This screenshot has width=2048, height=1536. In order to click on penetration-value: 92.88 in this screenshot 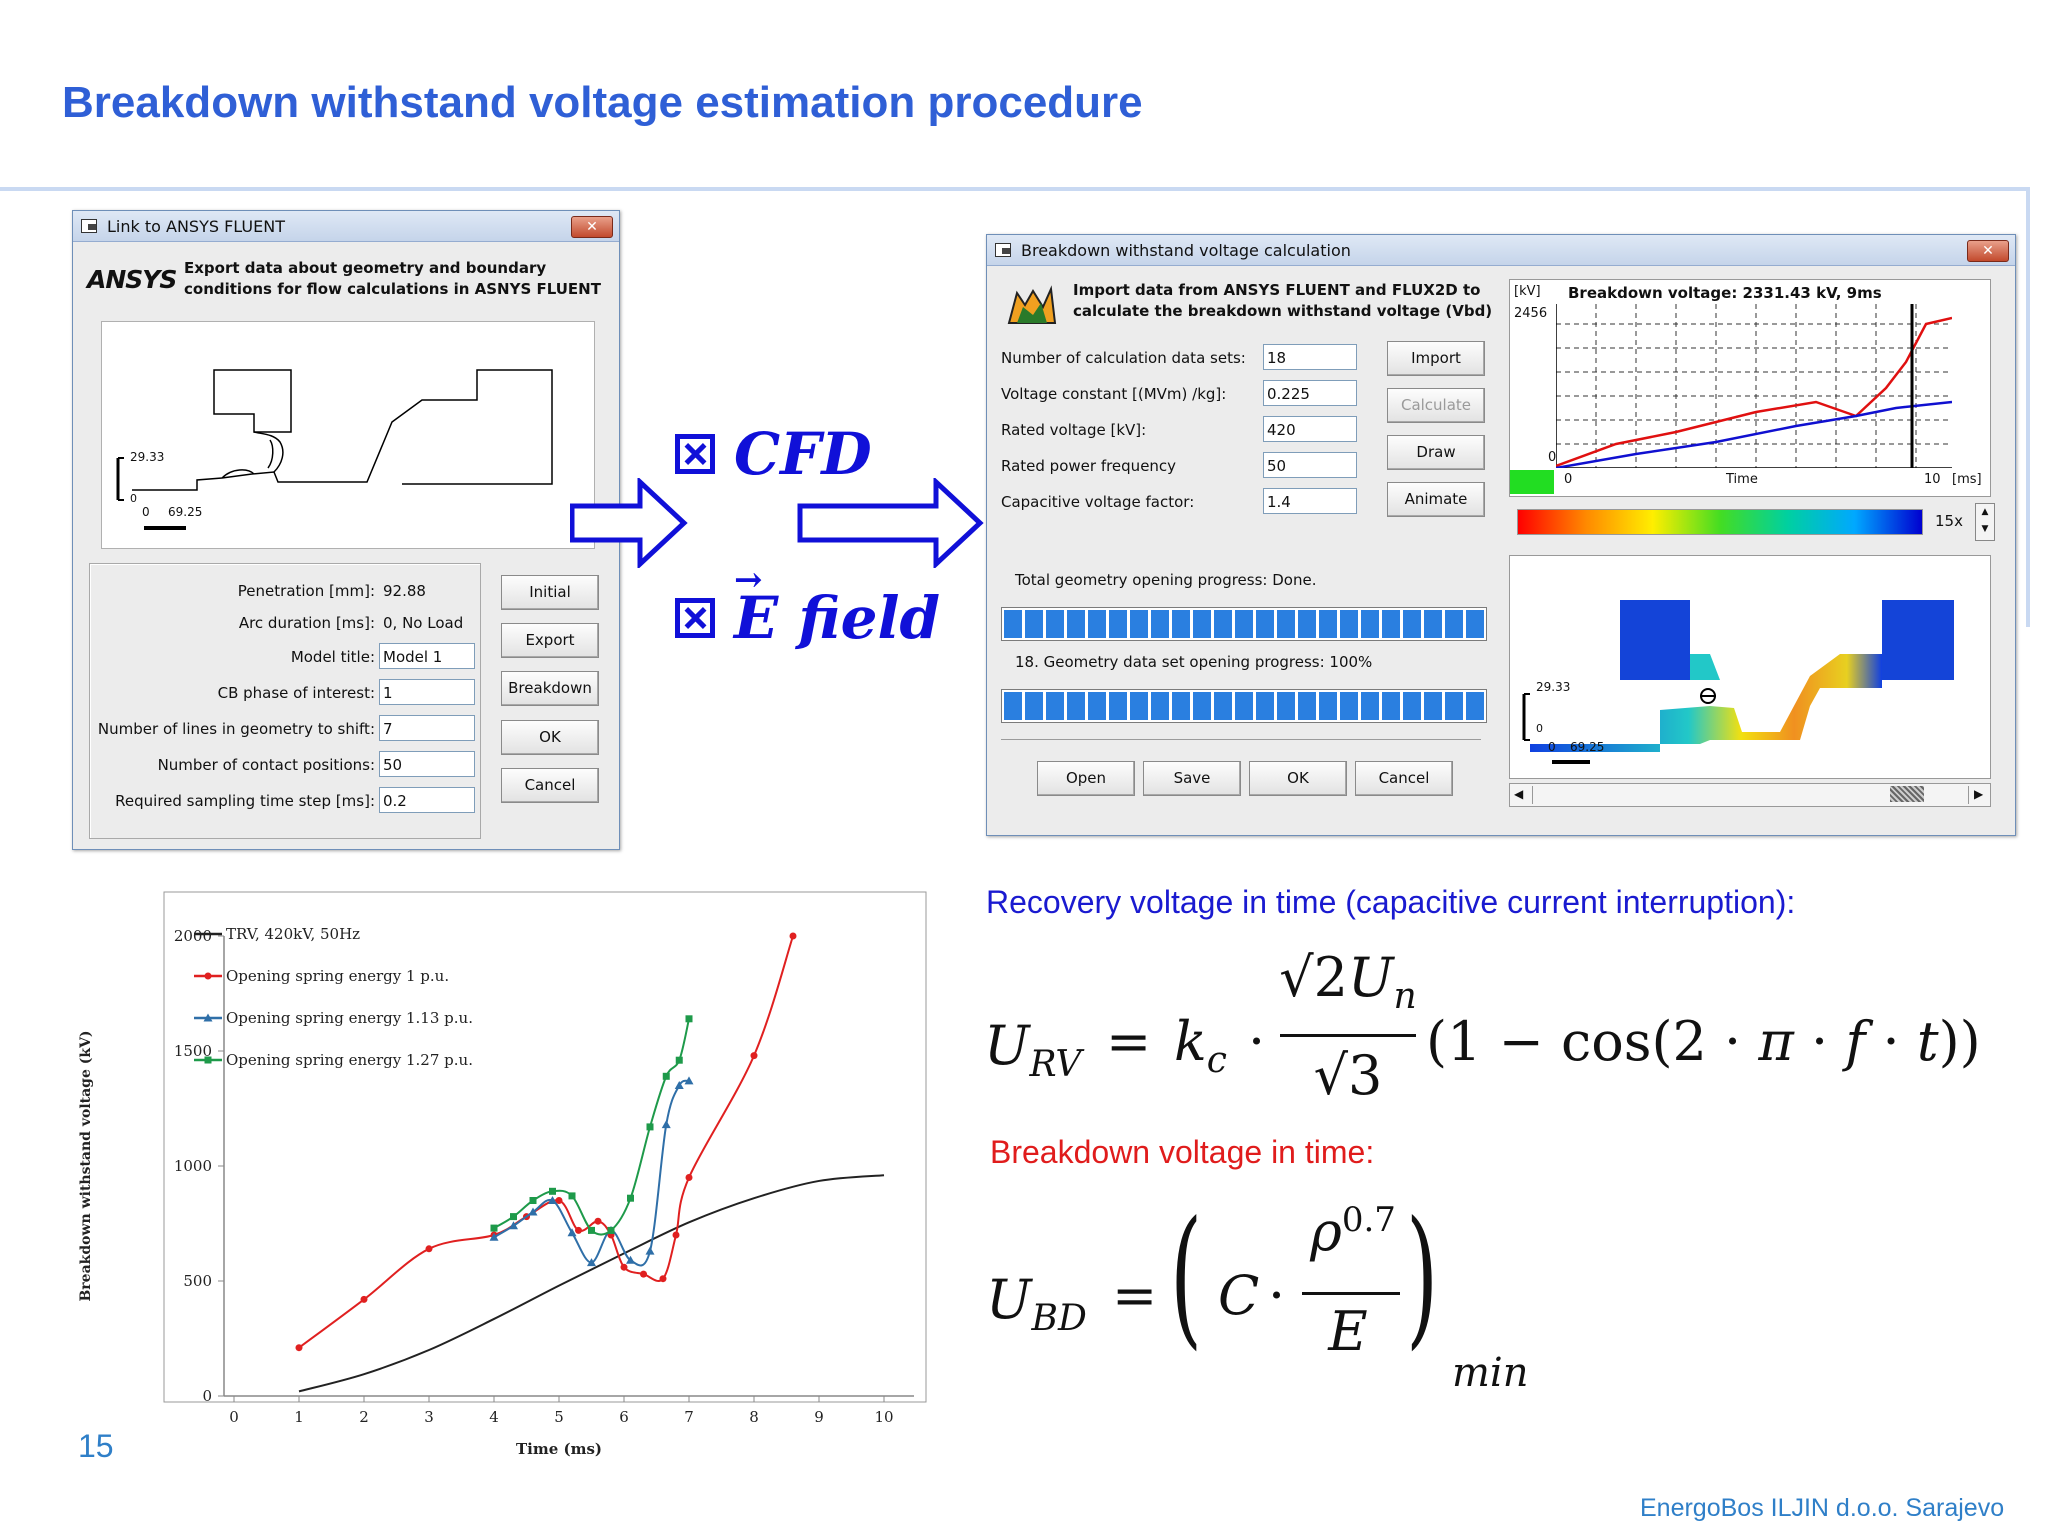, I will do `click(404, 591)`.